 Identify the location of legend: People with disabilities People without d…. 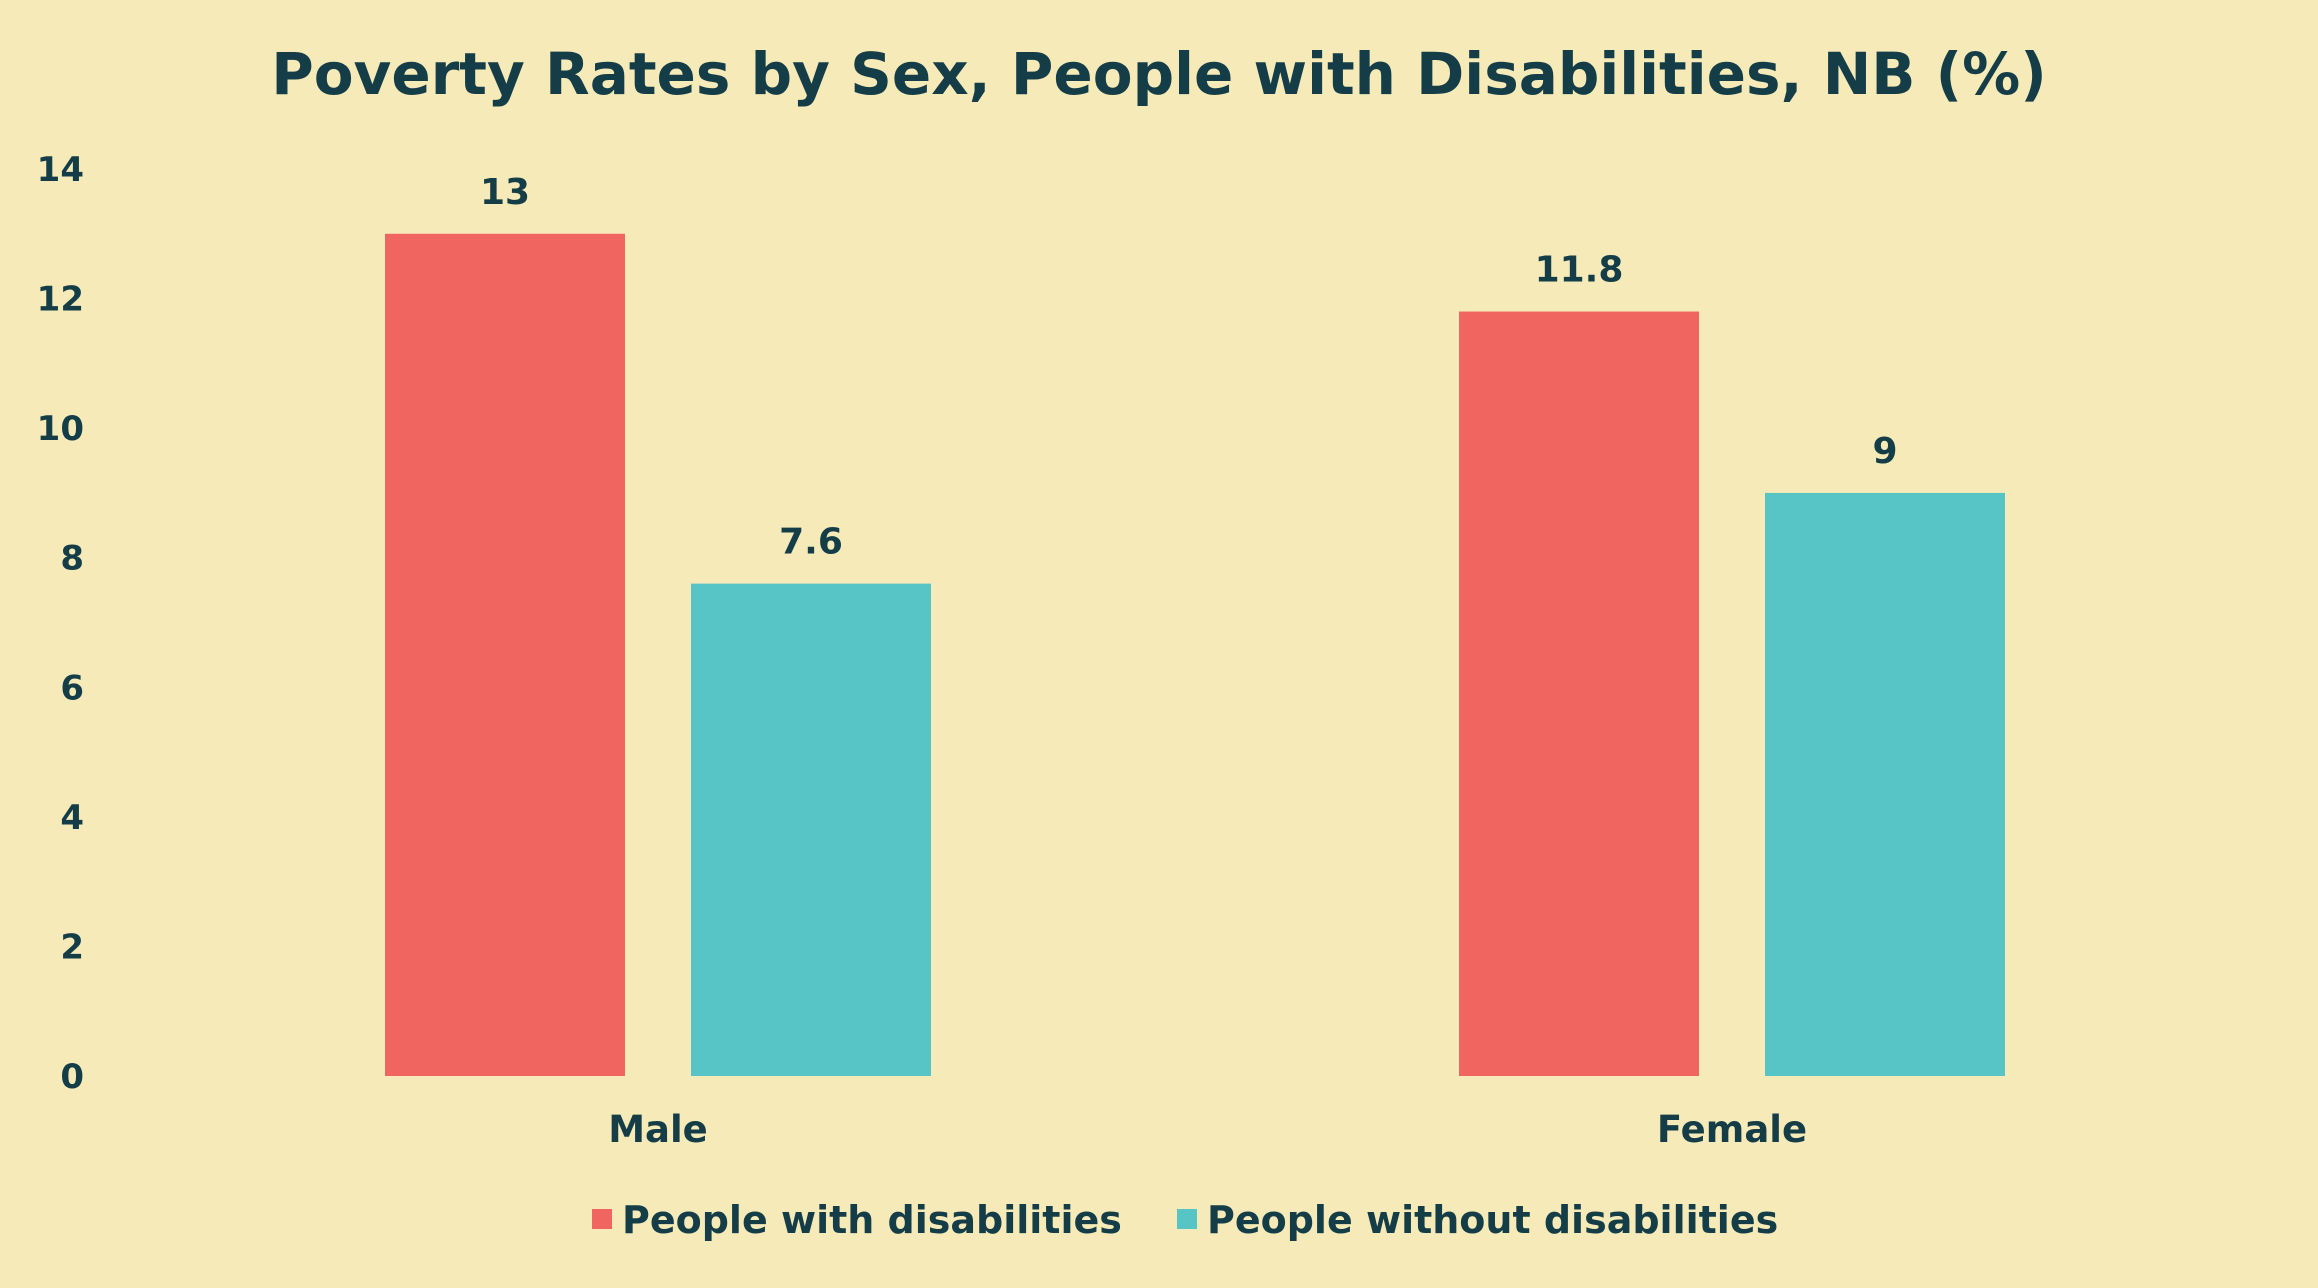
(1185, 1220).